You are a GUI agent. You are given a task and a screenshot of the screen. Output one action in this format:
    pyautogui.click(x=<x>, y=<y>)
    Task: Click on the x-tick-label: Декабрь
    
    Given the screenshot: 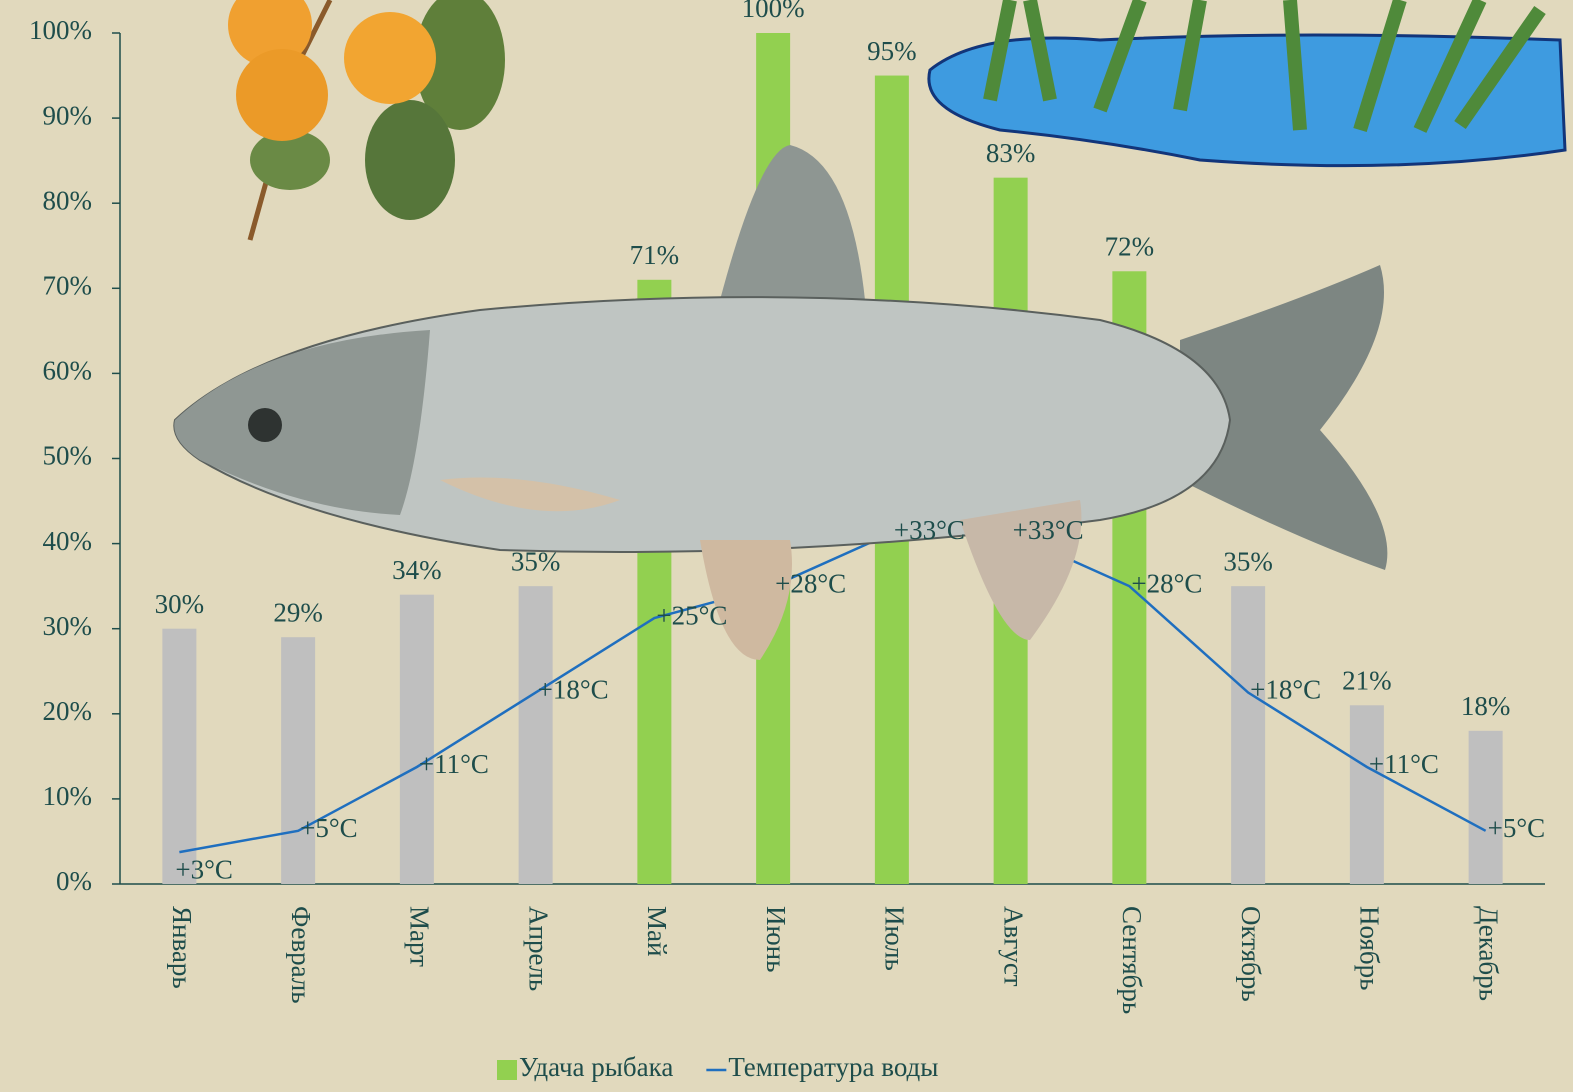 What is the action you would take?
    pyautogui.click(x=1488, y=953)
    